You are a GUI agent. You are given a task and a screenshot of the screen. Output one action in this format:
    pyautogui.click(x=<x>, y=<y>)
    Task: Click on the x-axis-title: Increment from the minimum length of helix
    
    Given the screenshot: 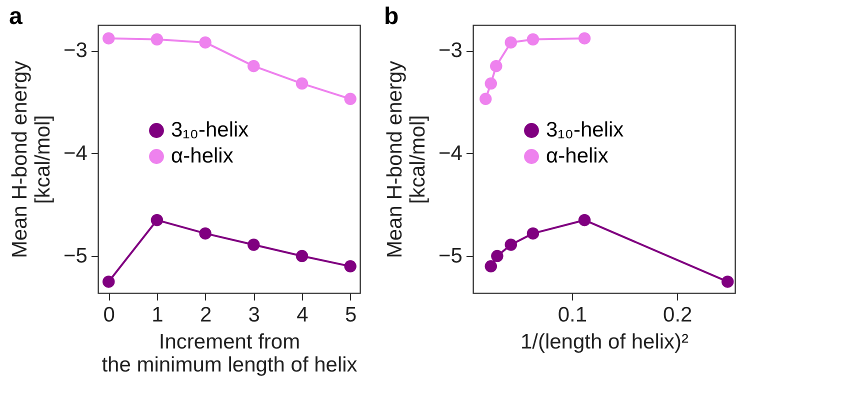 What is the action you would take?
    pyautogui.click(x=230, y=353)
    